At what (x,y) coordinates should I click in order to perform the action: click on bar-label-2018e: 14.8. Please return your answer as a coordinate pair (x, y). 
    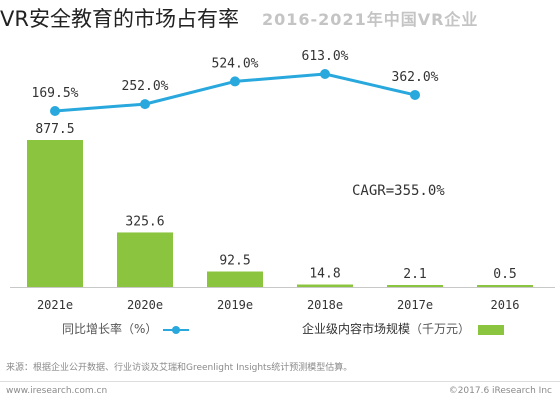
    Looking at the image, I should click on (324, 274).